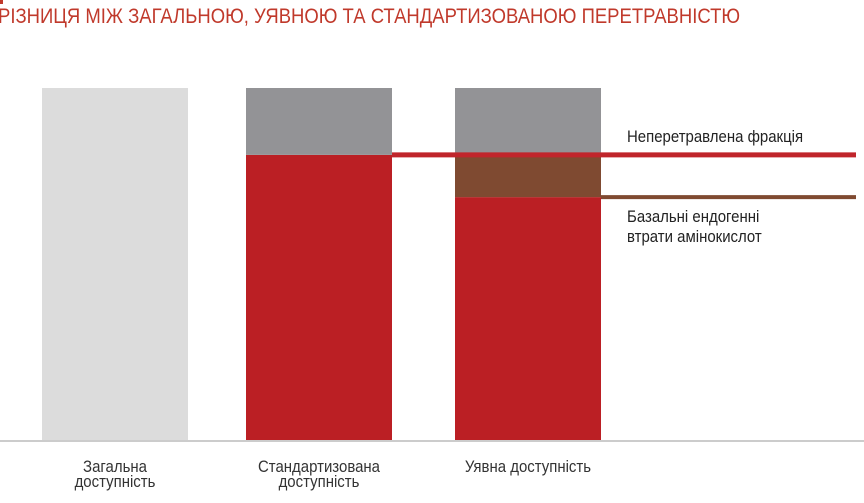 This screenshot has height=503, width=864. I want to click on x-tick-label-3: Уявна доступність, so click(528, 466).